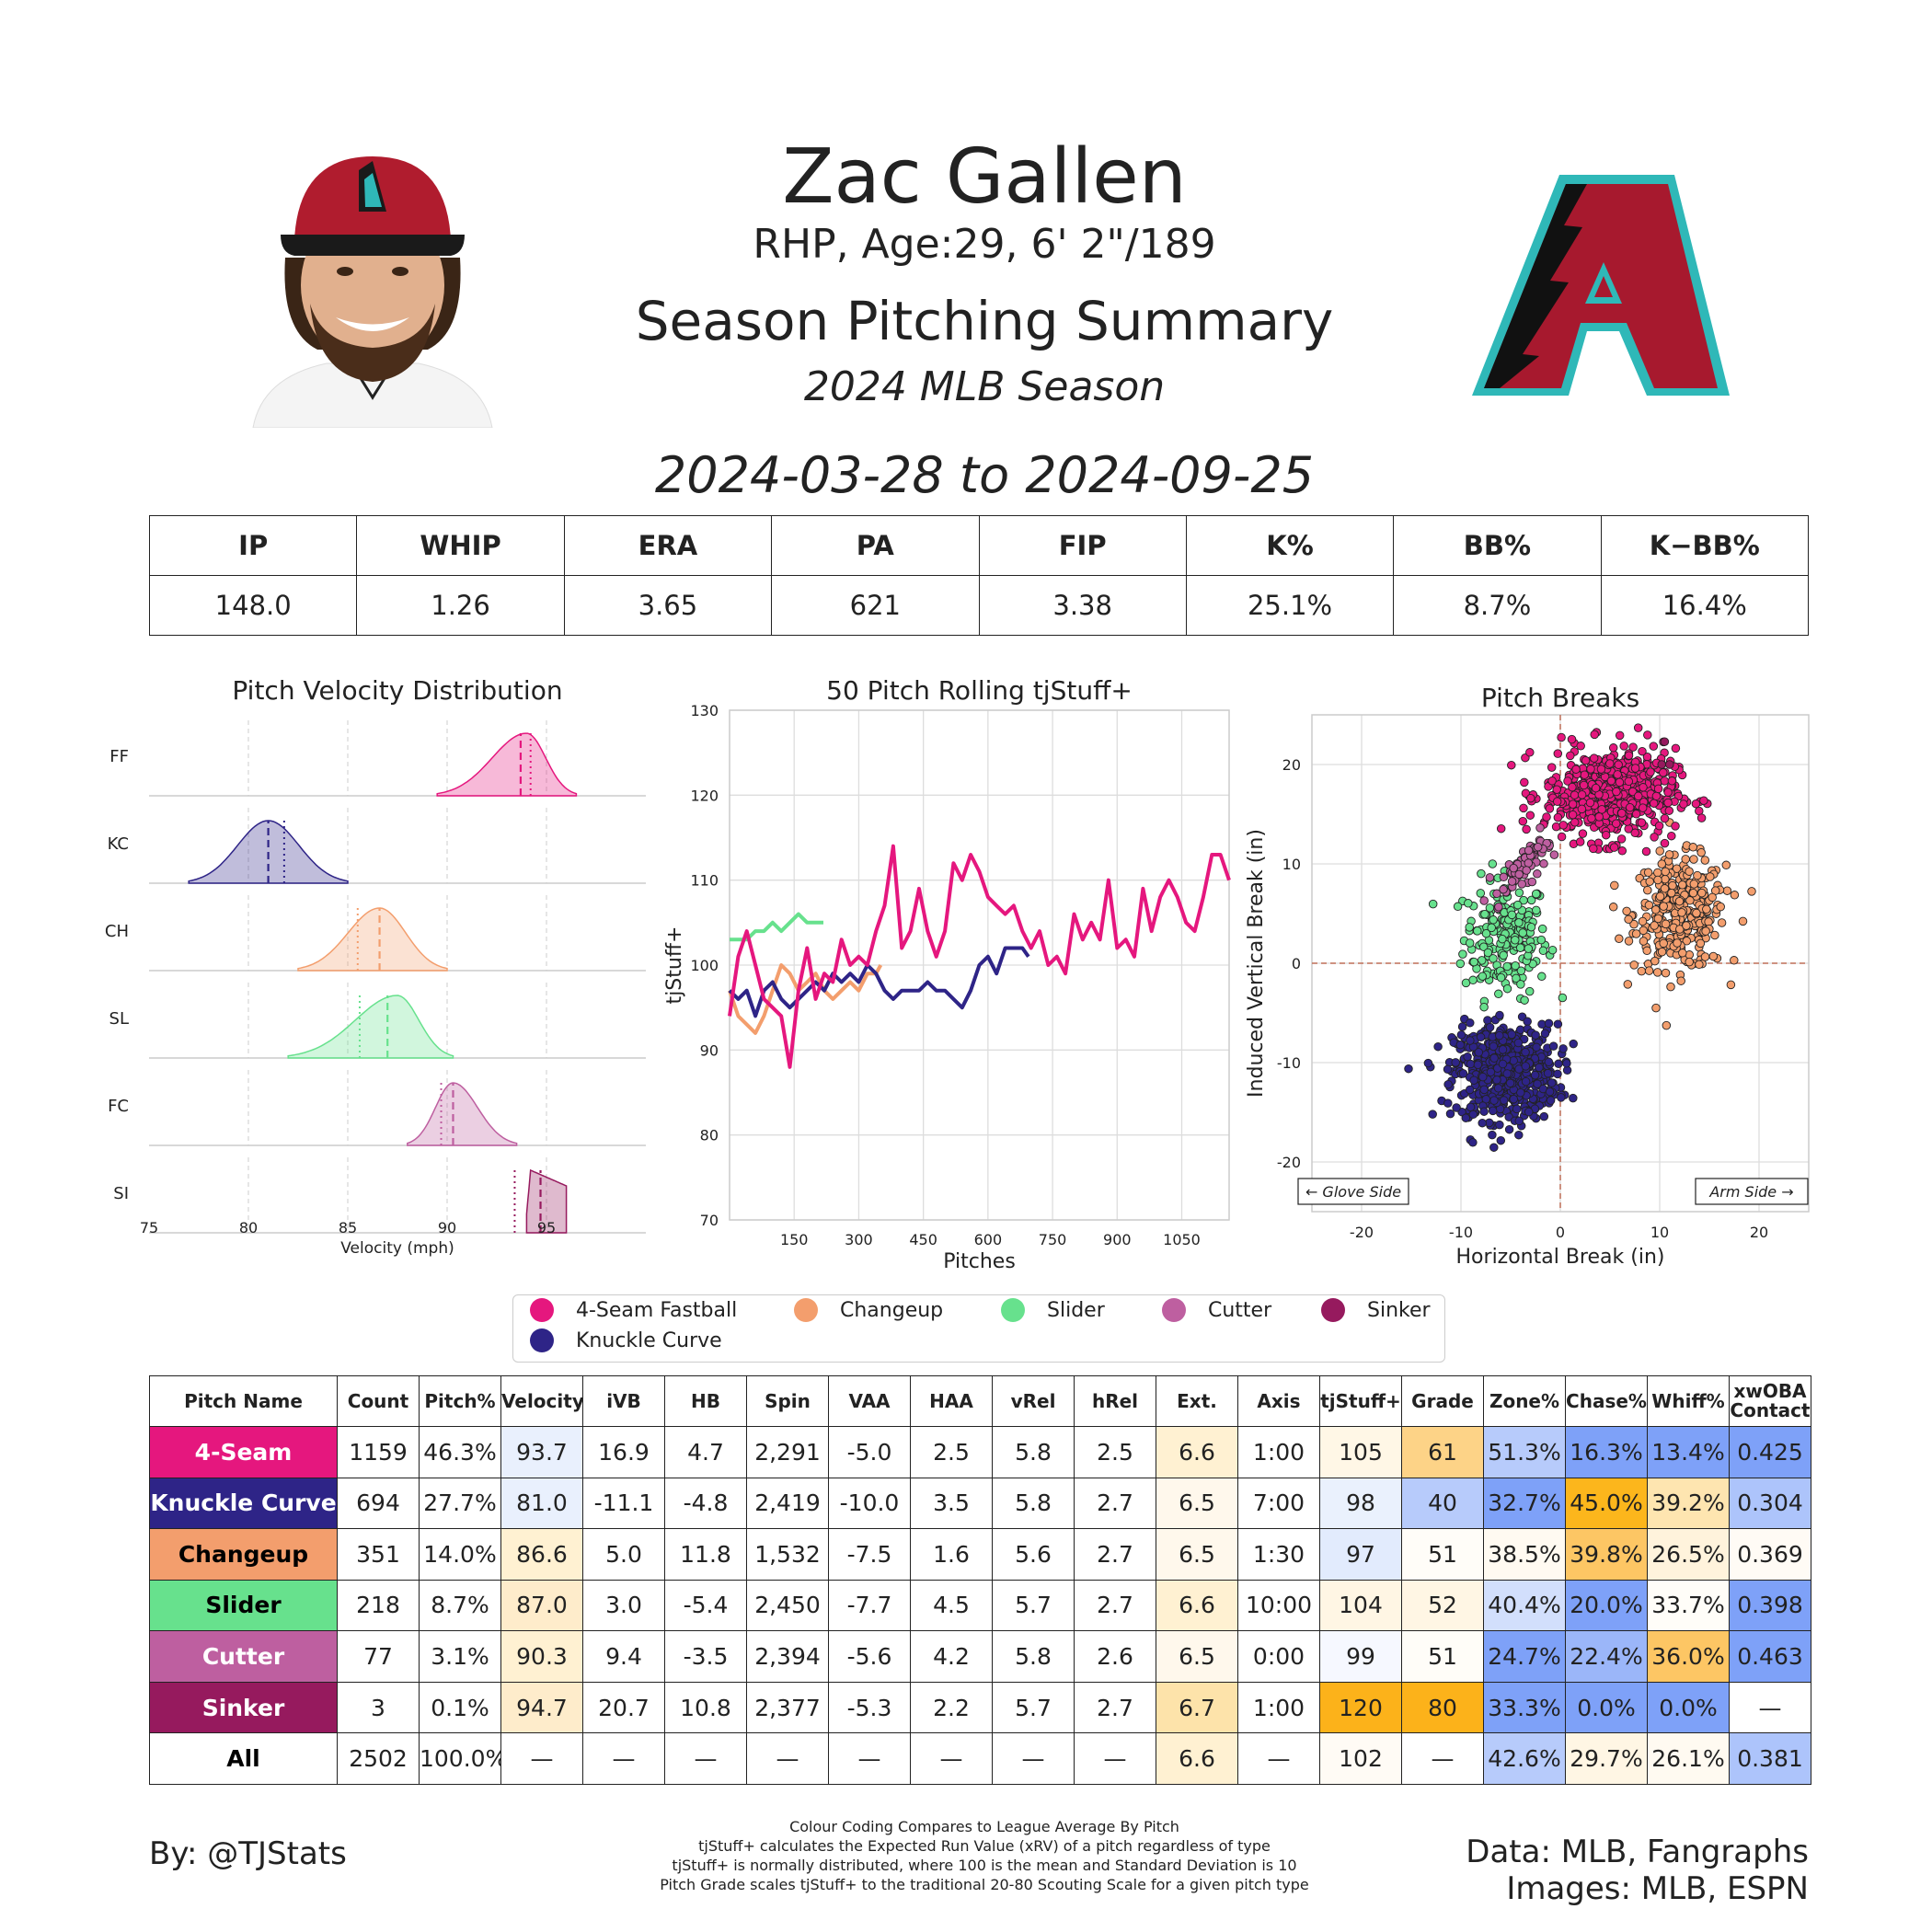 Image resolution: width=1932 pixels, height=1932 pixels. I want to click on pitch-table-column-header: Axis, so click(1278, 1401).